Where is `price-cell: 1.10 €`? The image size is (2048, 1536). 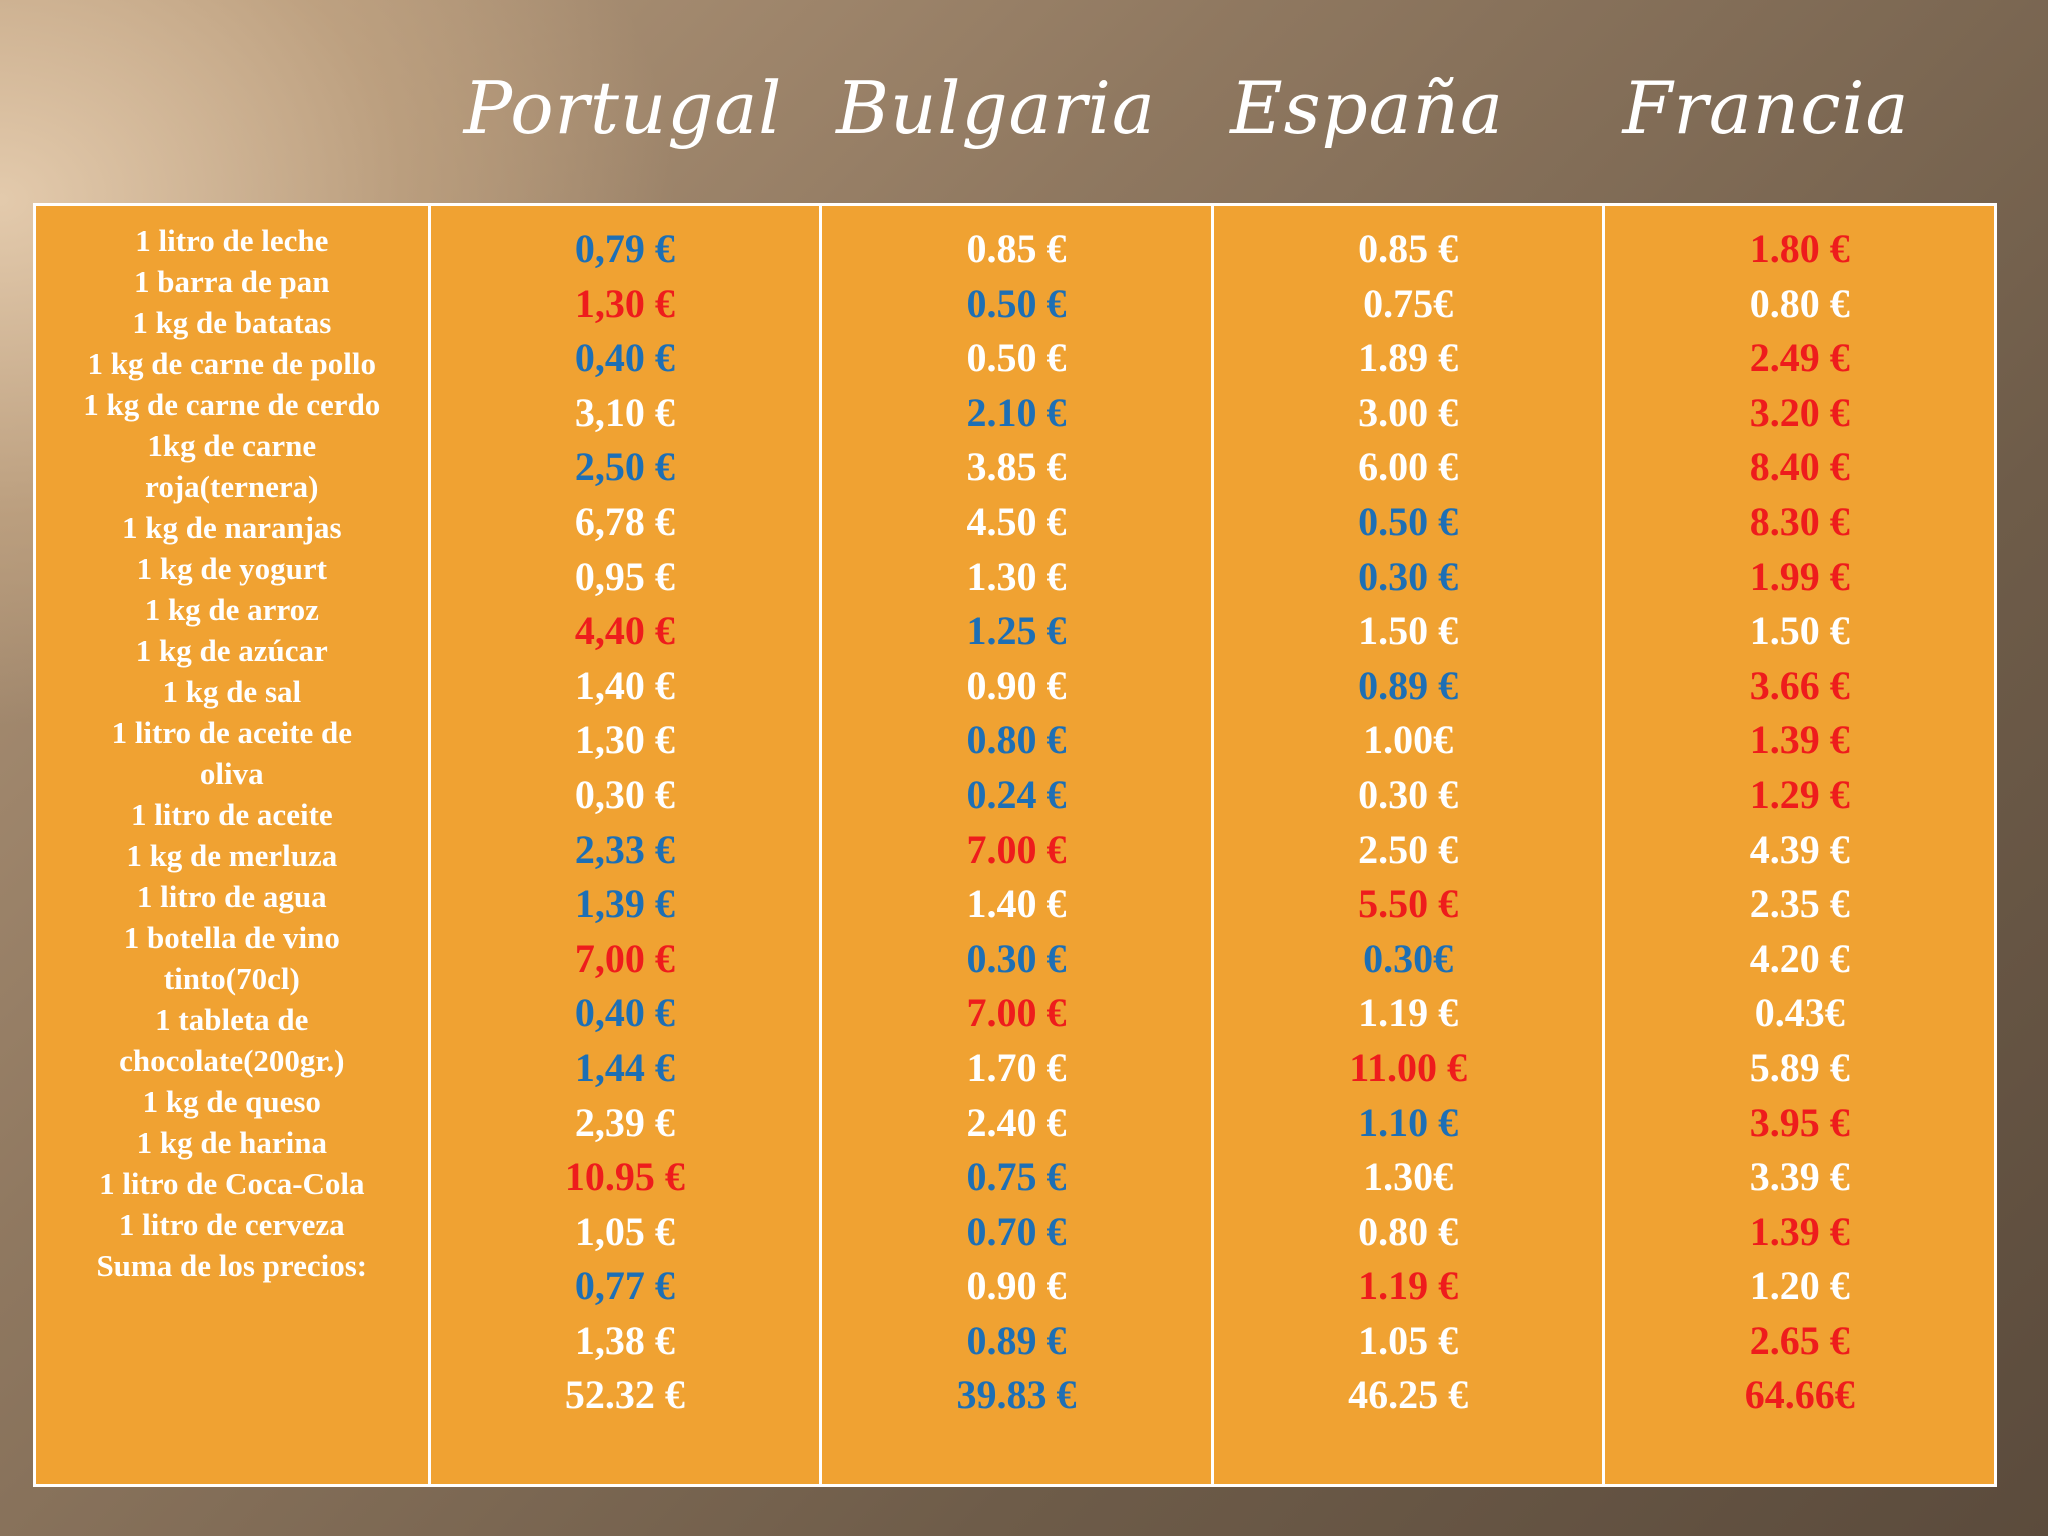 price-cell: 1.10 € is located at coordinates (1408, 1122).